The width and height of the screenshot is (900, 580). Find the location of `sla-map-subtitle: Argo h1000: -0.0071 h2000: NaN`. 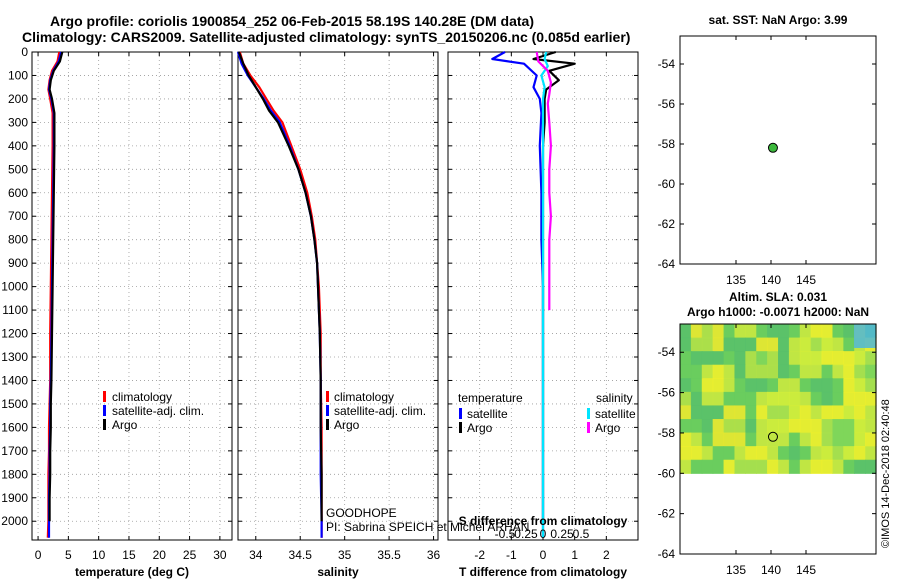

sla-map-subtitle: Argo h1000: -0.0071 h2000: NaN is located at coordinates (778, 312).